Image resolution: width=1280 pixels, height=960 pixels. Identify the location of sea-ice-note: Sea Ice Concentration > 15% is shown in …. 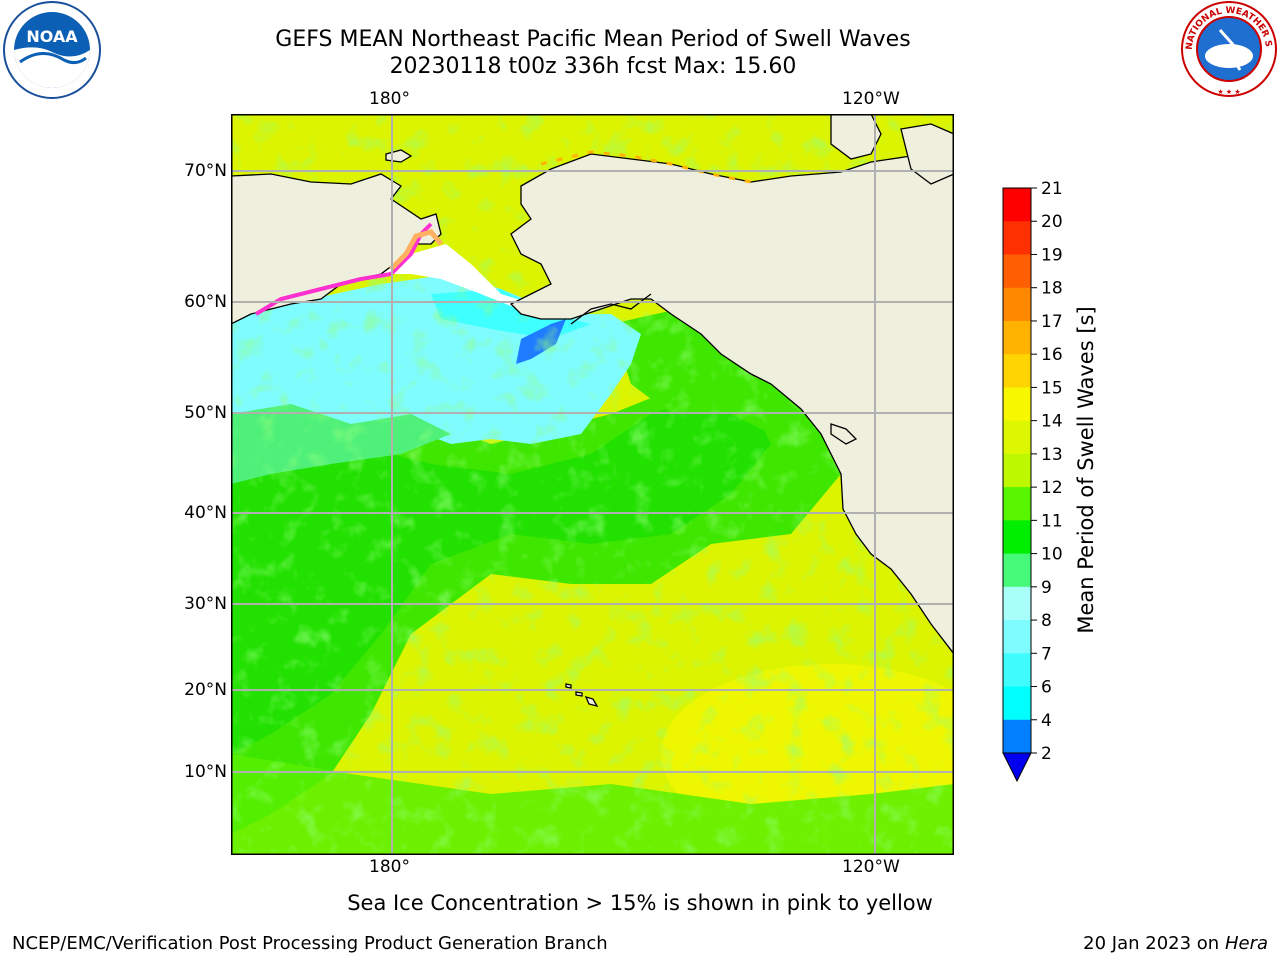
(640, 903).